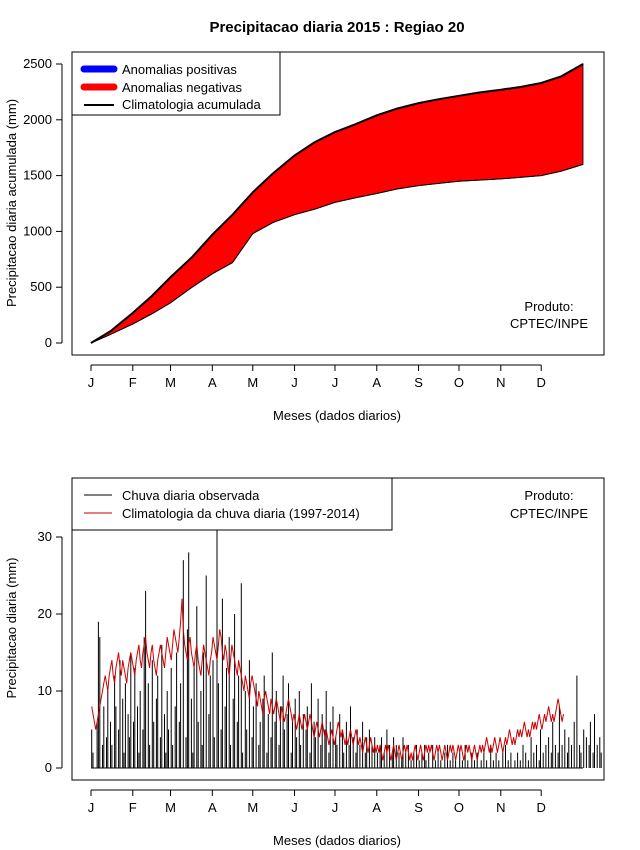 The width and height of the screenshot is (640, 850). Describe the element at coordinates (337, 840) in the screenshot. I see `bottom-x-axis-label: Meses (dados diarios)` at that location.